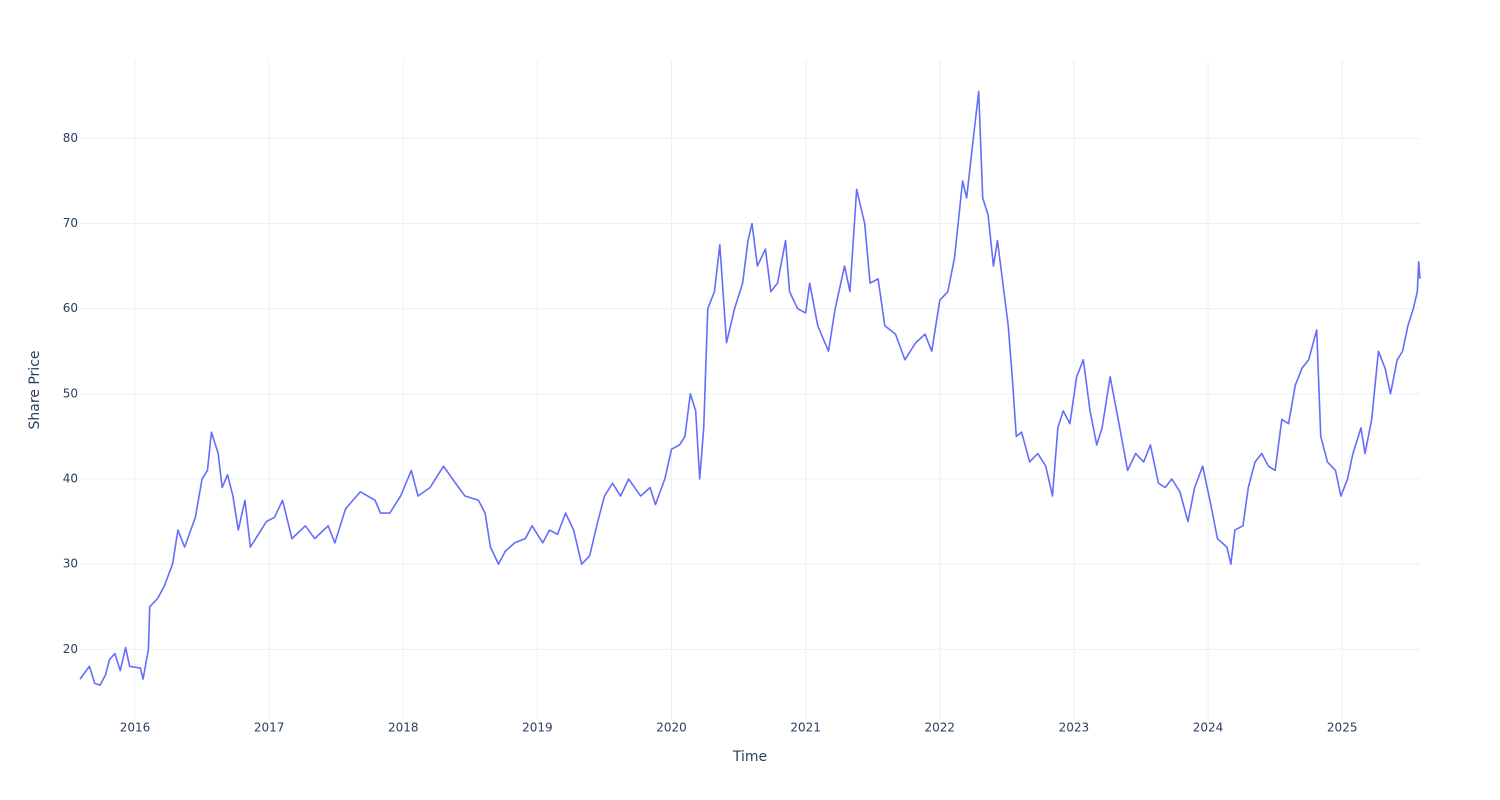 The image size is (1500, 800). What do you see at coordinates (671, 728) in the screenshot?
I see `x-tick-label: 2020` at bounding box center [671, 728].